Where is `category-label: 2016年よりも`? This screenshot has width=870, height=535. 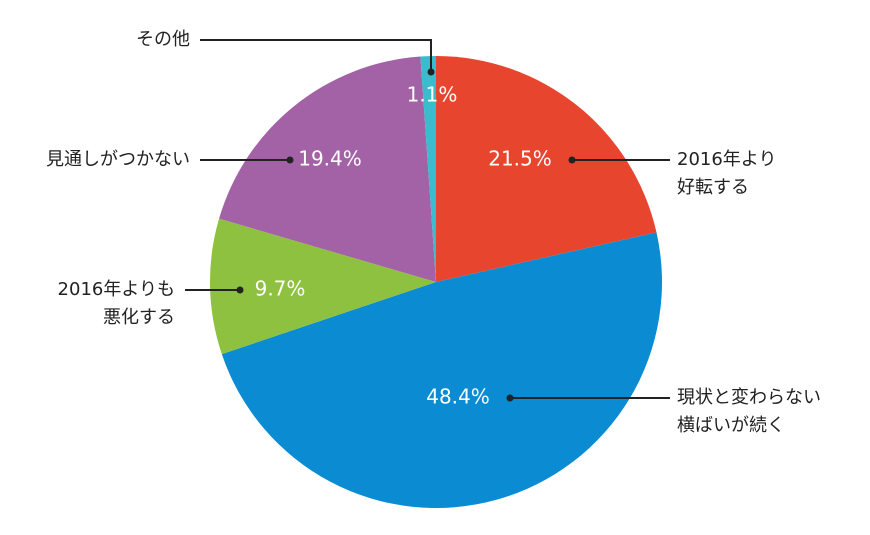 category-label: 2016年よりも is located at coordinates (116, 289).